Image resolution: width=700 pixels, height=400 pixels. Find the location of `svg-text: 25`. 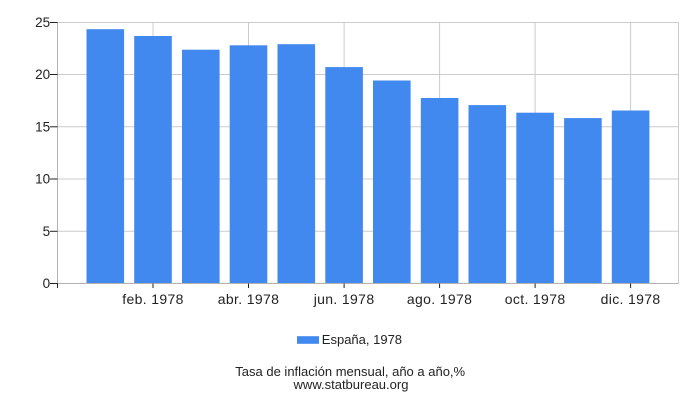

svg-text: 25 is located at coordinates (42, 22).